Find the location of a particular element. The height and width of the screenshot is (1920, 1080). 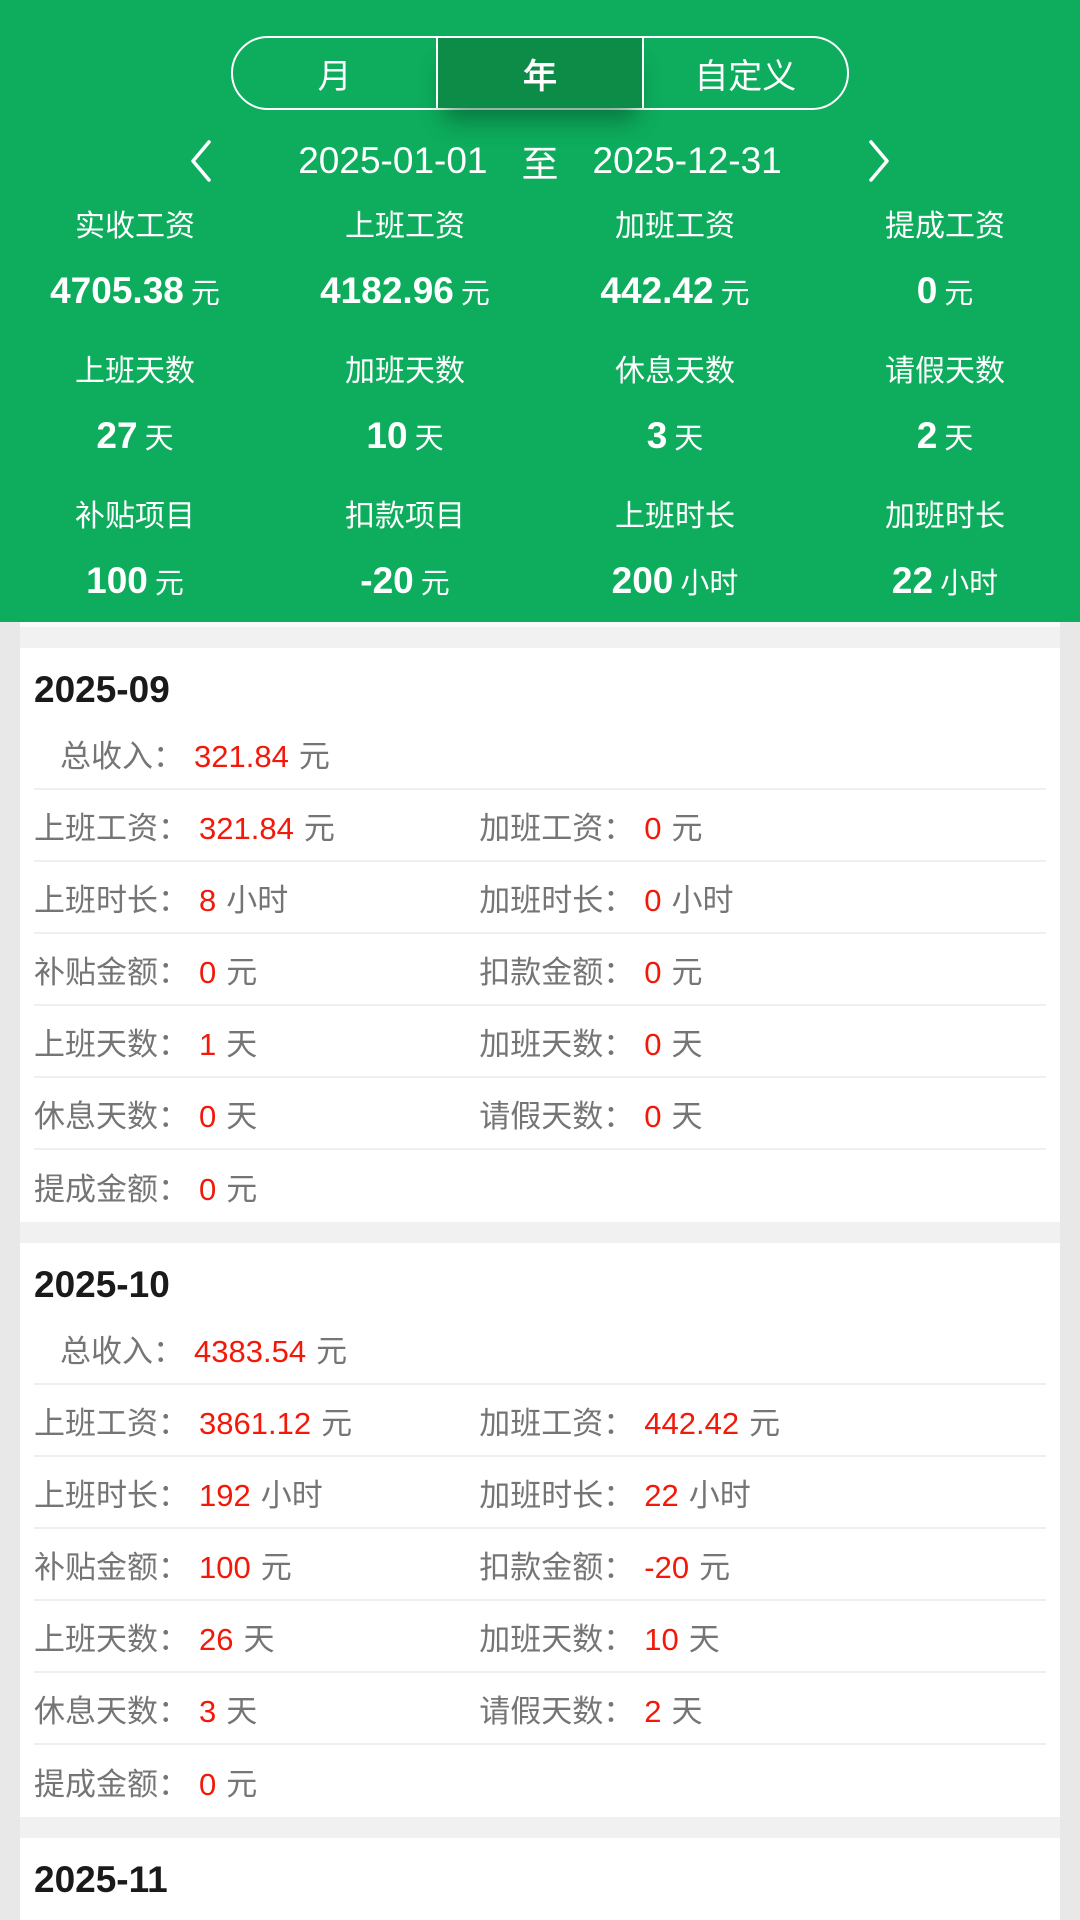

month-row-cell: 请假天数： 0 天 is located at coordinates (762, 1113).